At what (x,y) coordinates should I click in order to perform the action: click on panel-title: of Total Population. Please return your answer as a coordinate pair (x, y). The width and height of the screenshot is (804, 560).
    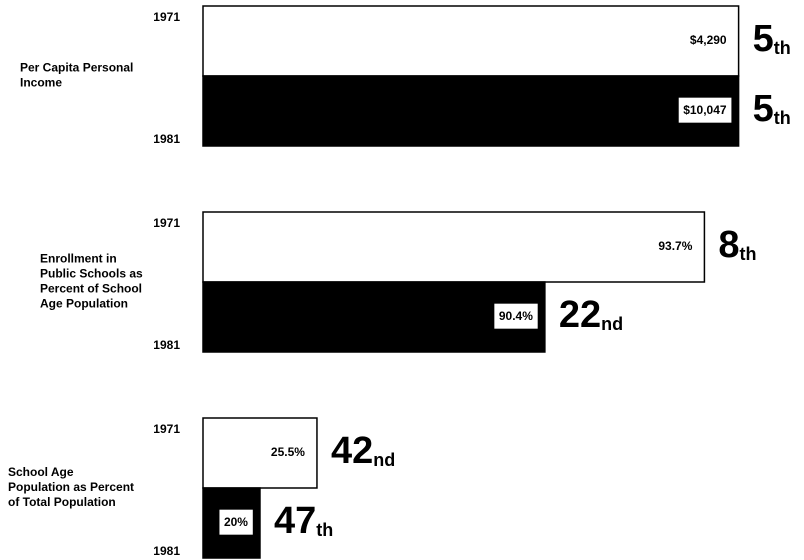
    Looking at the image, I should click on (62, 502).